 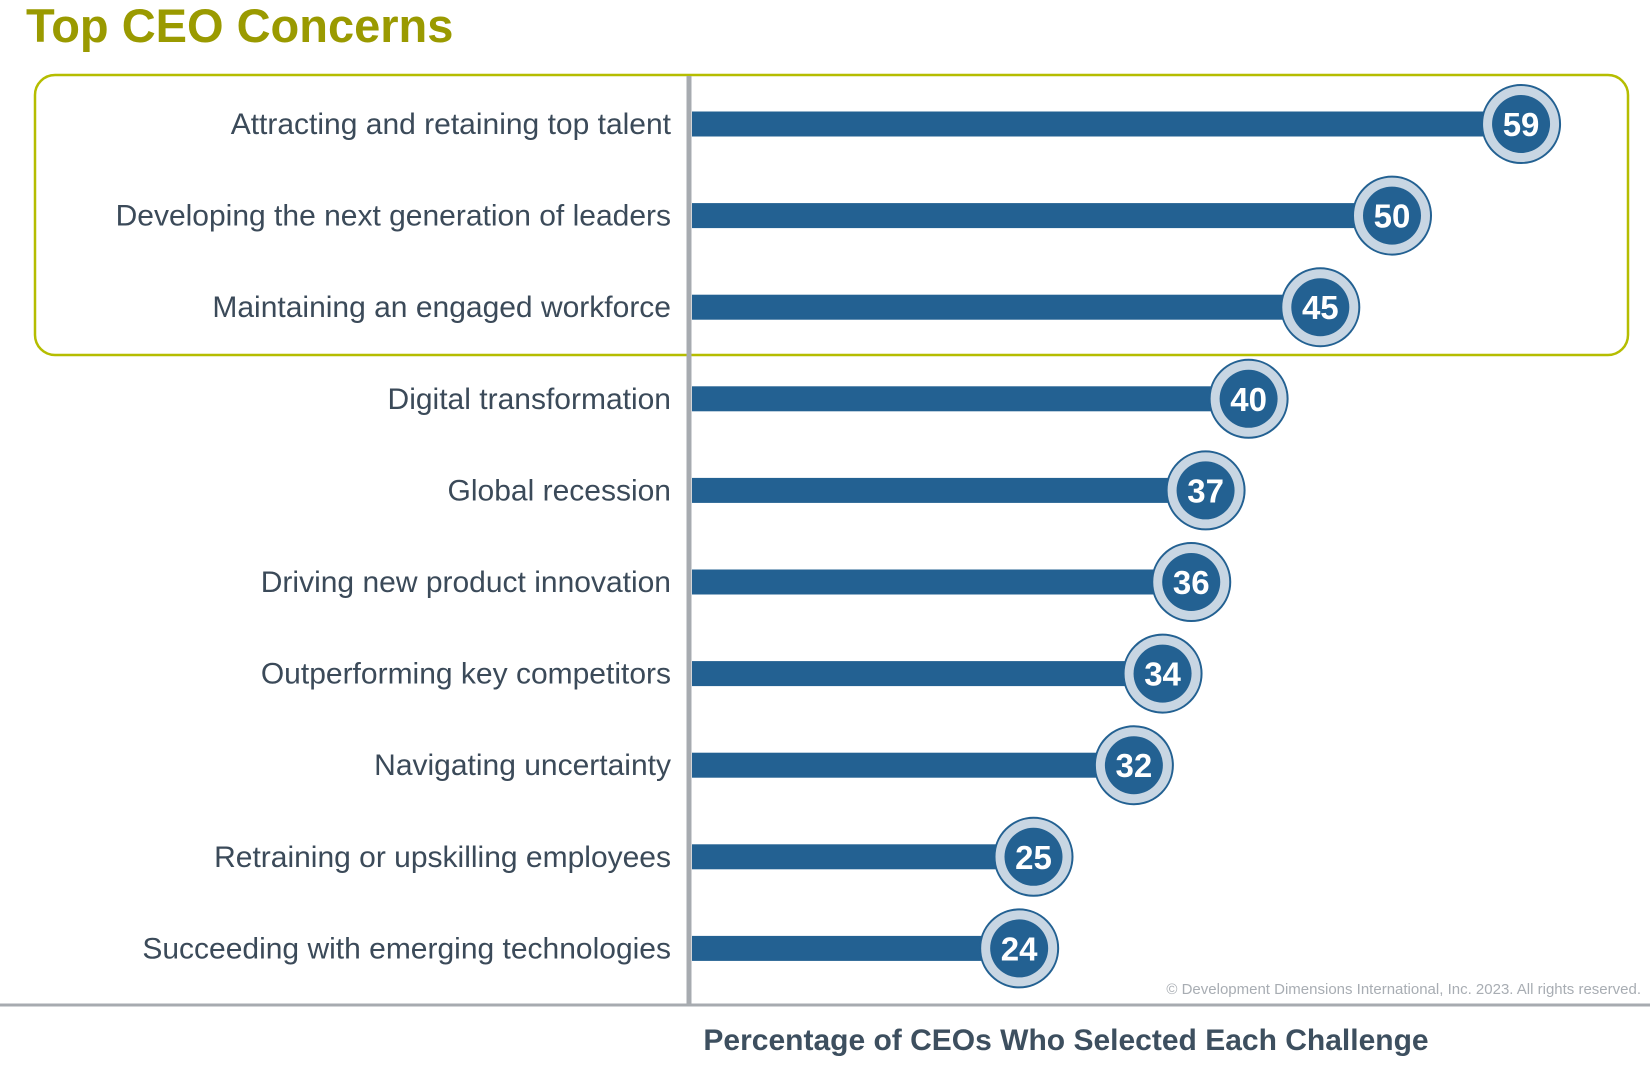 I want to click on data-label: 34, so click(x=1162, y=674).